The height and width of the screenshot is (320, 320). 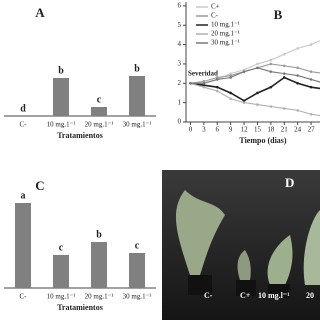 I want to click on x-tick-label: 3, so click(x=204, y=130).